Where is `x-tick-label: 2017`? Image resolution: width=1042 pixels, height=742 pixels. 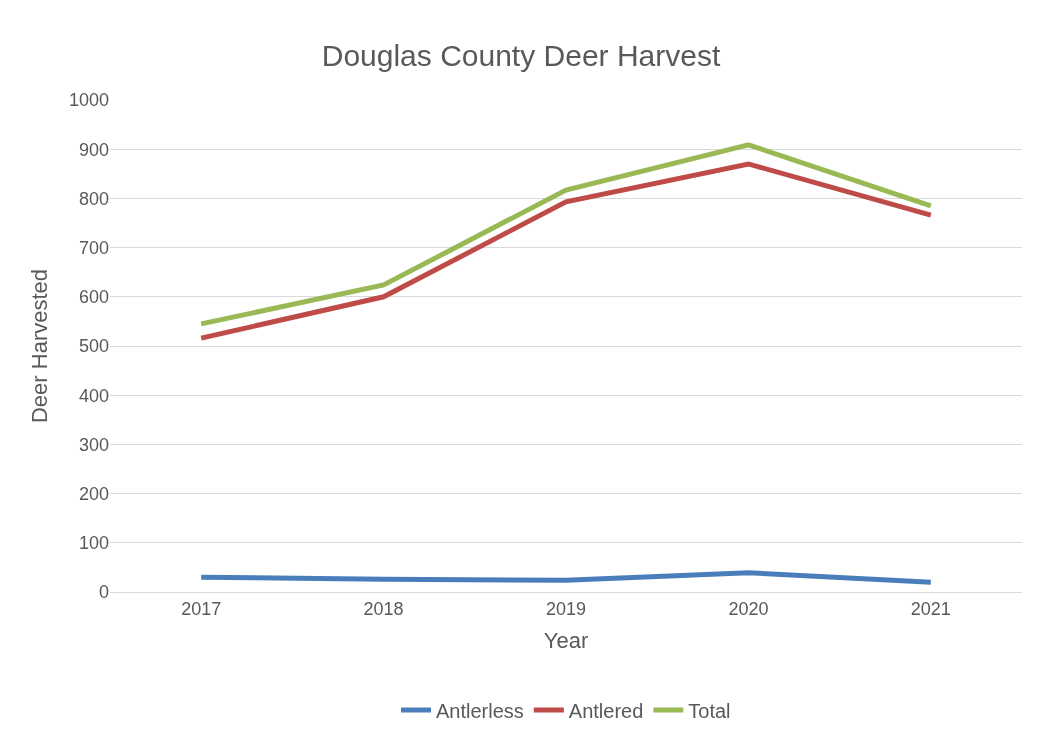
x-tick-label: 2017 is located at coordinates (201, 608).